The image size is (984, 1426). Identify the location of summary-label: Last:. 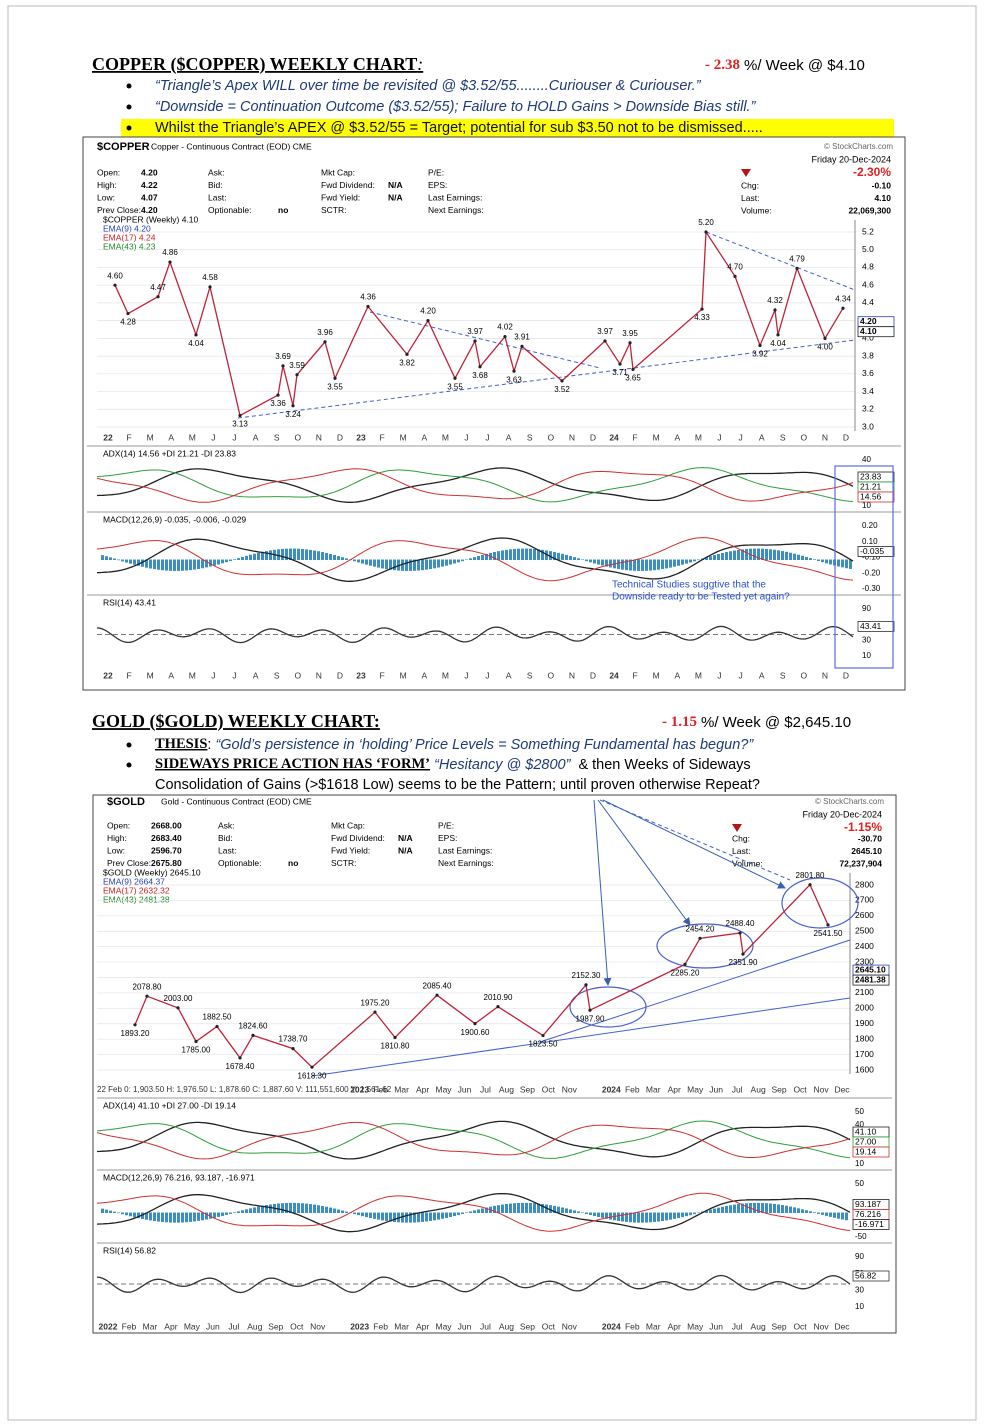
(750, 198).